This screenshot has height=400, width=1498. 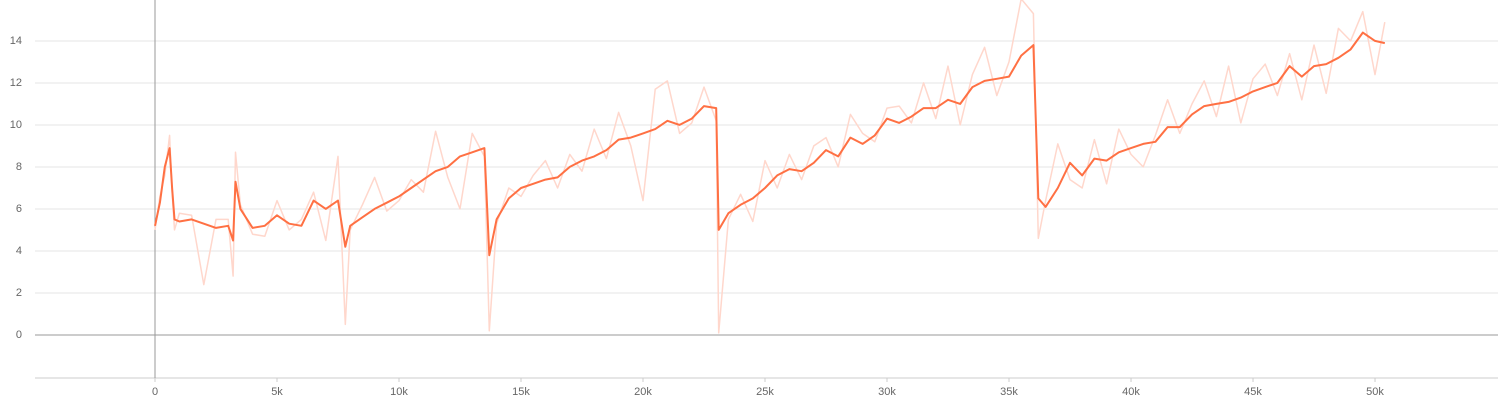 I want to click on x-tick-label: 45k, so click(x=1253, y=392).